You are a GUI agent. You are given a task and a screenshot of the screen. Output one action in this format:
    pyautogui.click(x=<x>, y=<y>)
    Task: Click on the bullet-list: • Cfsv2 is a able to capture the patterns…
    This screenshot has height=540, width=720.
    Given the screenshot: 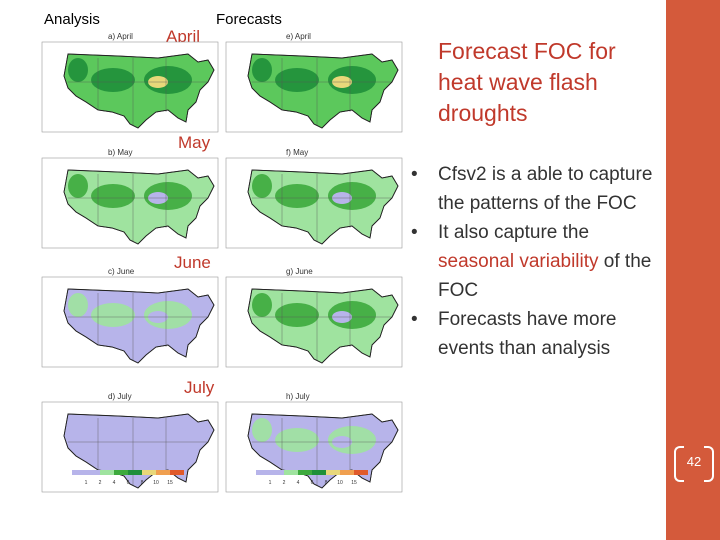 What is the action you would take?
    pyautogui.click(x=533, y=261)
    